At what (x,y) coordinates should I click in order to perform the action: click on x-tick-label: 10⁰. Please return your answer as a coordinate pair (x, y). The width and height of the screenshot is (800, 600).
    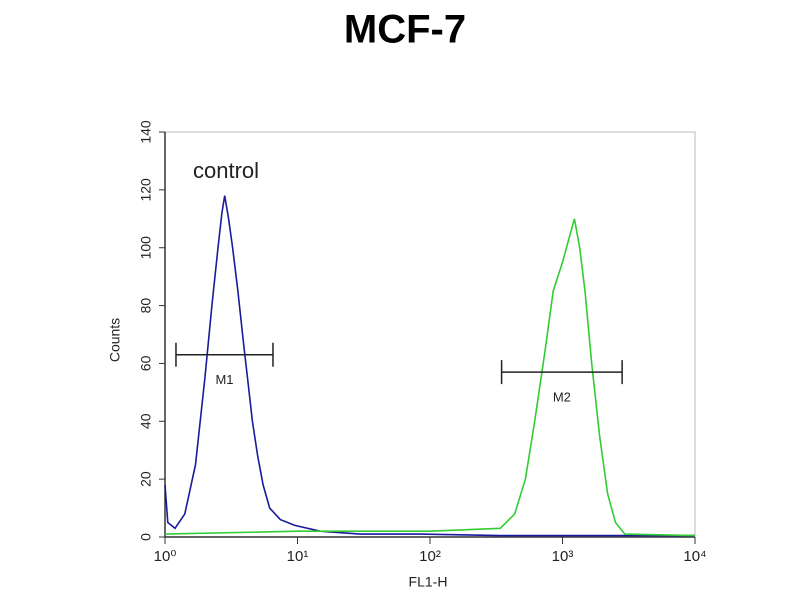
    Looking at the image, I should click on (165, 556).